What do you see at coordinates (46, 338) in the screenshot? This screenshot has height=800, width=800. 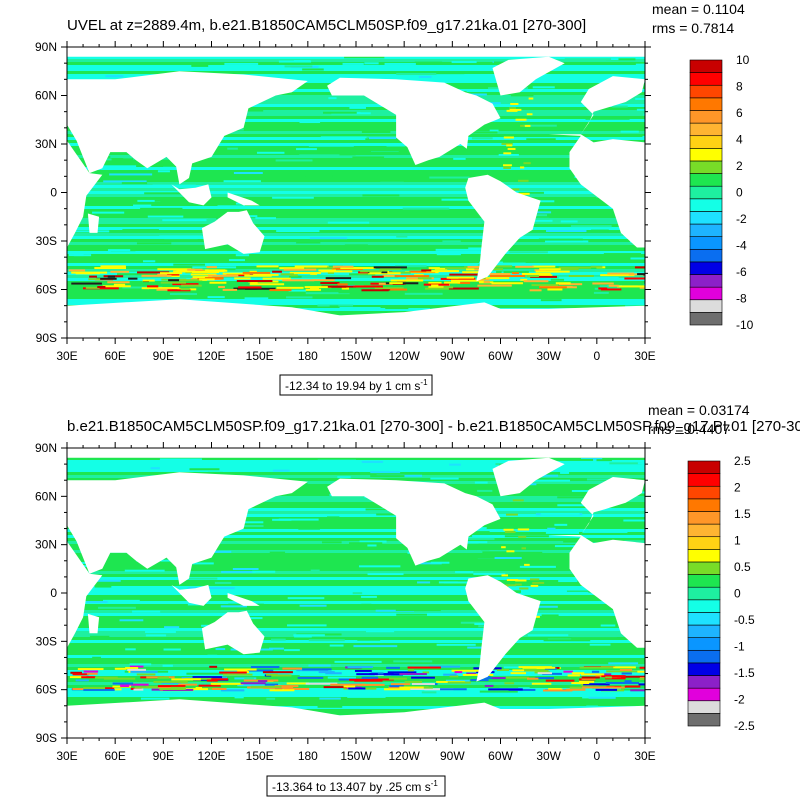 I see `y-tick-label: 90S` at bounding box center [46, 338].